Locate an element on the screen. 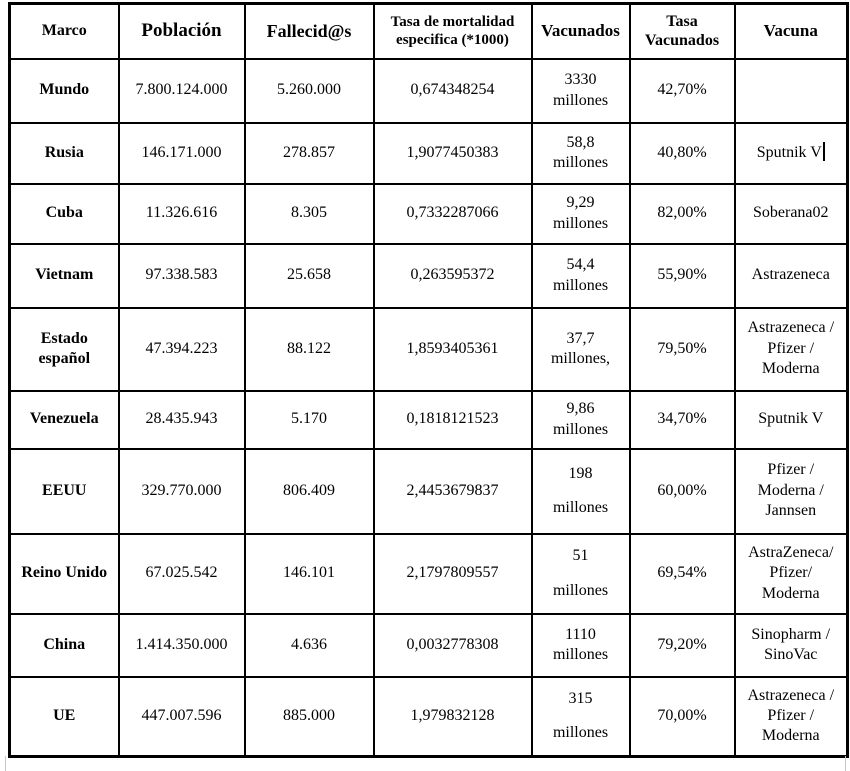 Image resolution: width=850 pixels, height=771 pixels. cell-vacuna: Sinopharm / SinoVac is located at coordinates (791, 645).